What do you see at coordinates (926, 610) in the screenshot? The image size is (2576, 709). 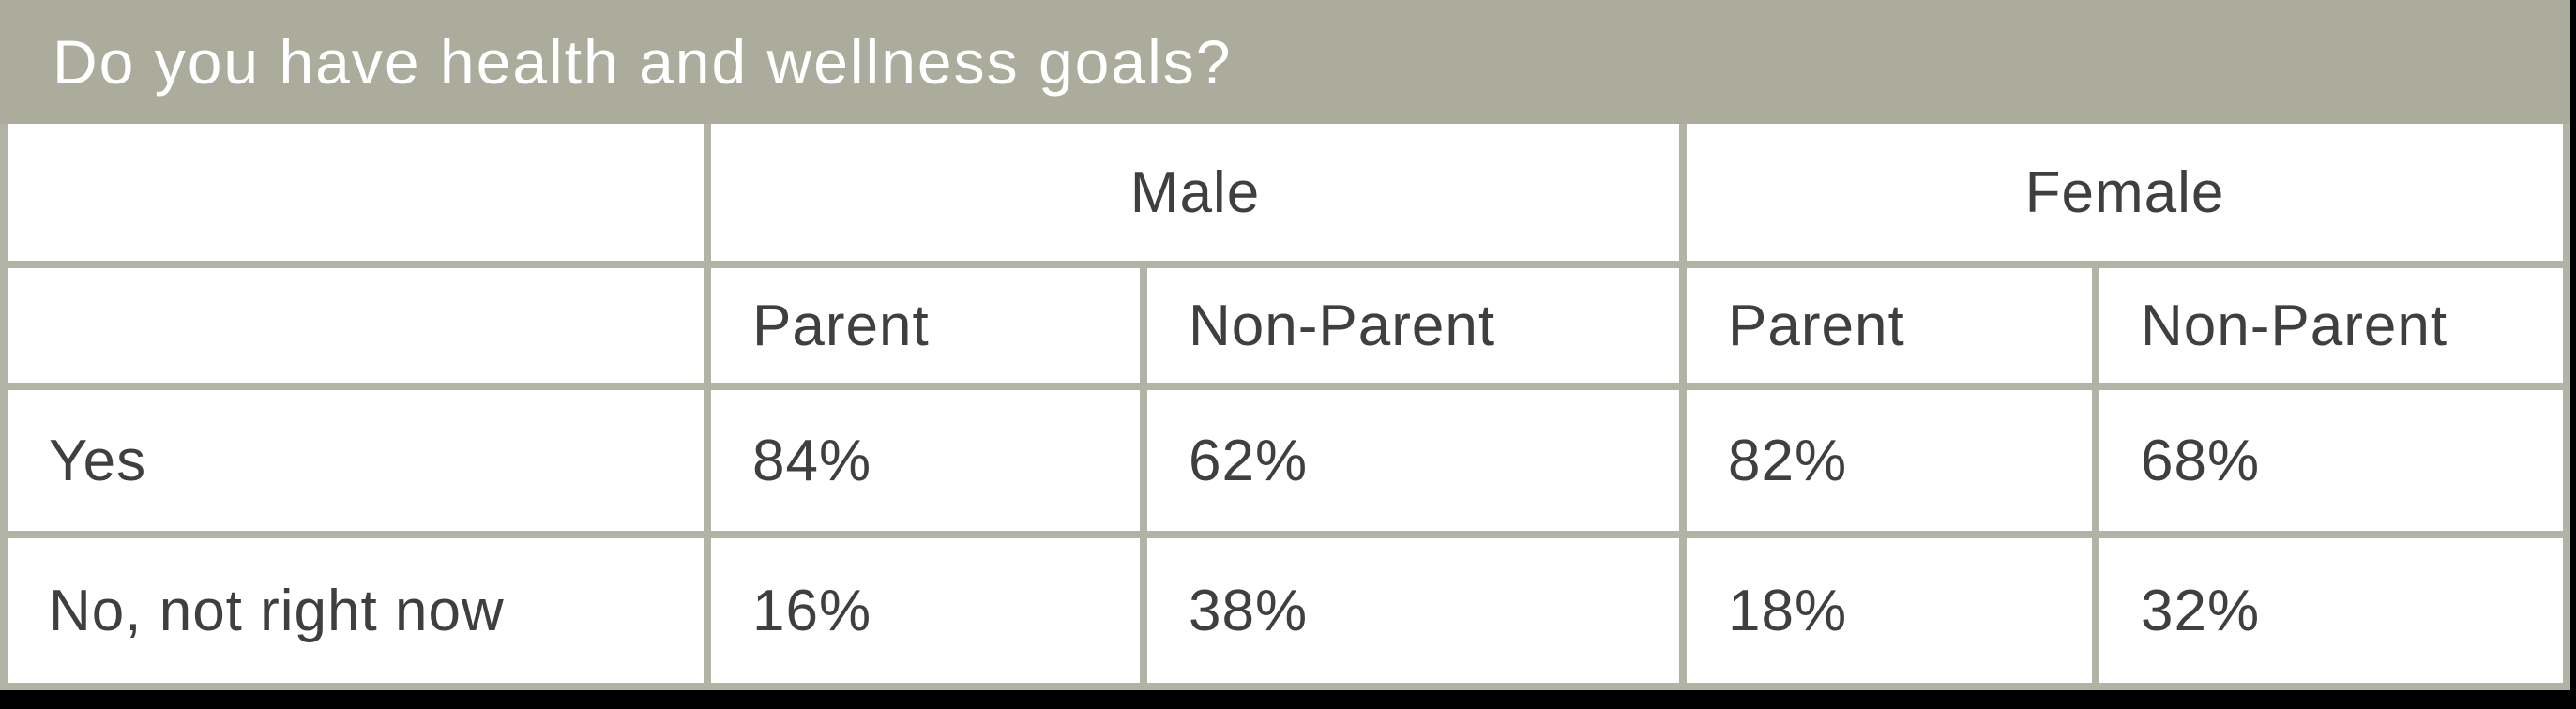 I see `value-no-male-parent: 16%` at bounding box center [926, 610].